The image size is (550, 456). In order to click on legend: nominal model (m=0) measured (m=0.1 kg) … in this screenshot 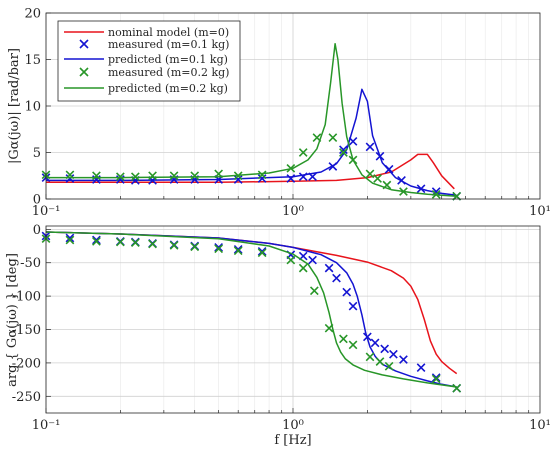, I will do `click(149, 61)`.